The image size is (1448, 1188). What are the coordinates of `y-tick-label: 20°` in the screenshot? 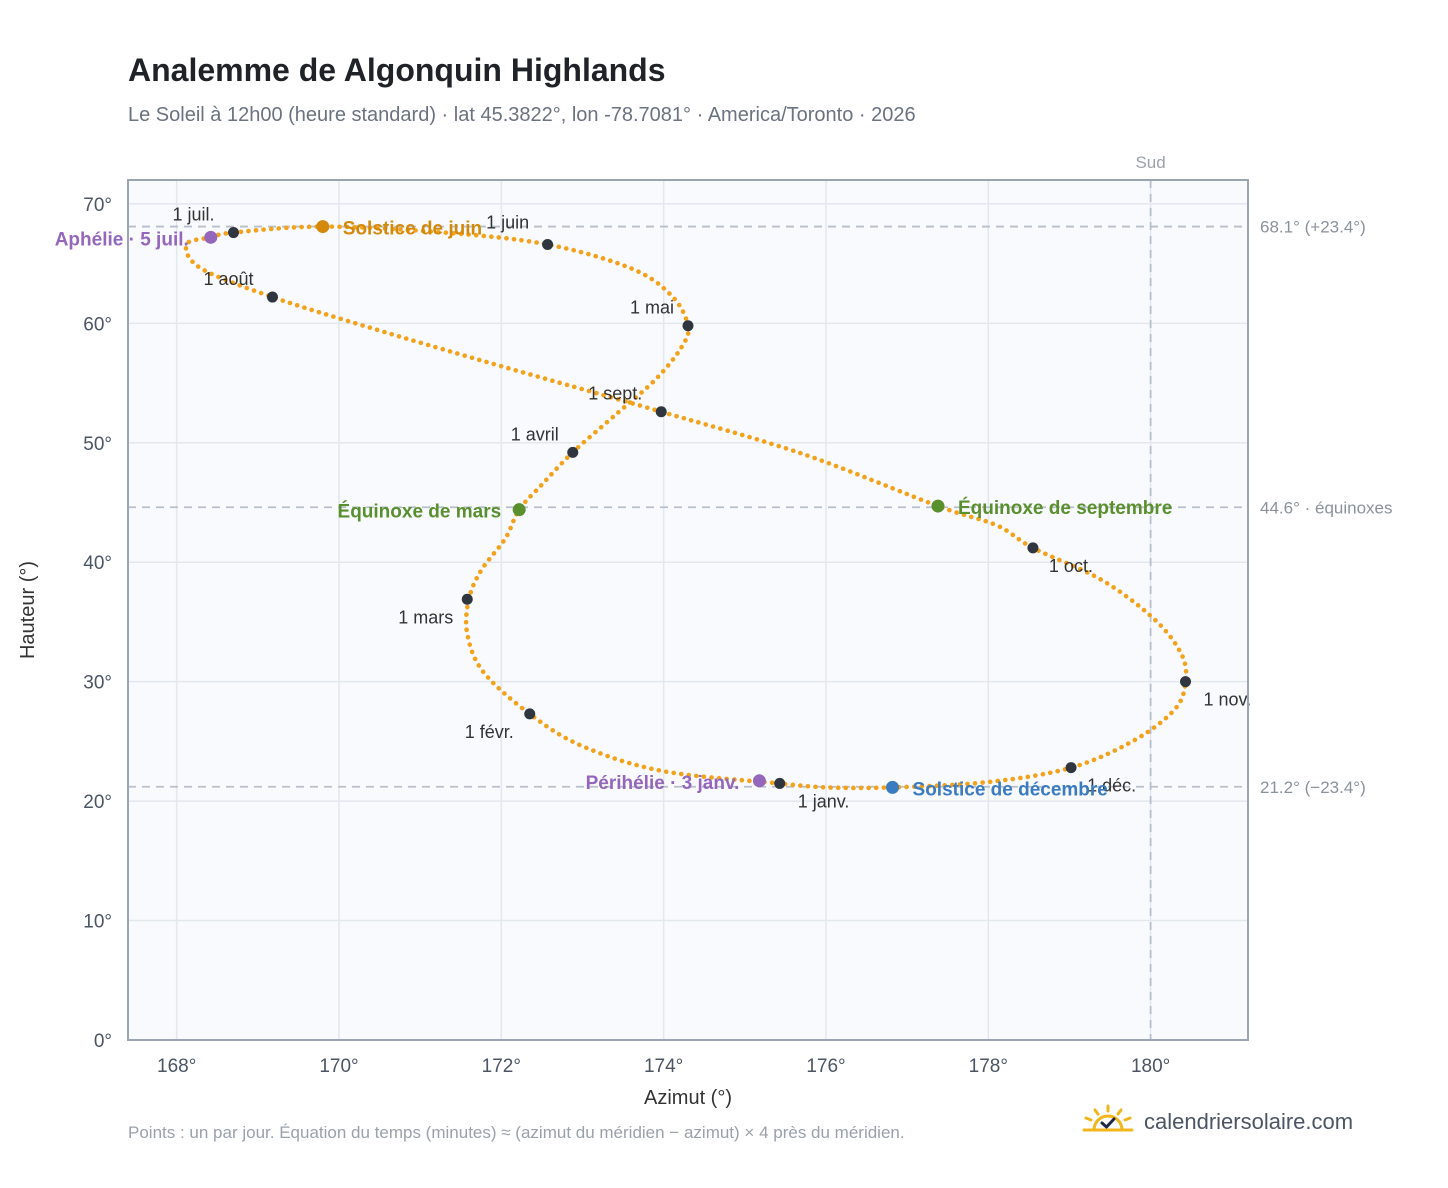 It's located at (97, 802).